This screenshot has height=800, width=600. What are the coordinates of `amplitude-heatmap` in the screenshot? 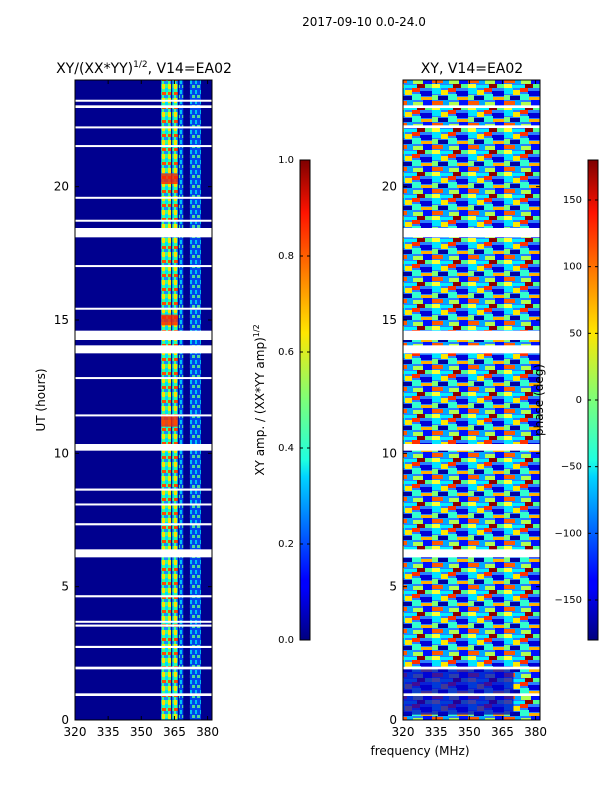 It's located at (181, 400).